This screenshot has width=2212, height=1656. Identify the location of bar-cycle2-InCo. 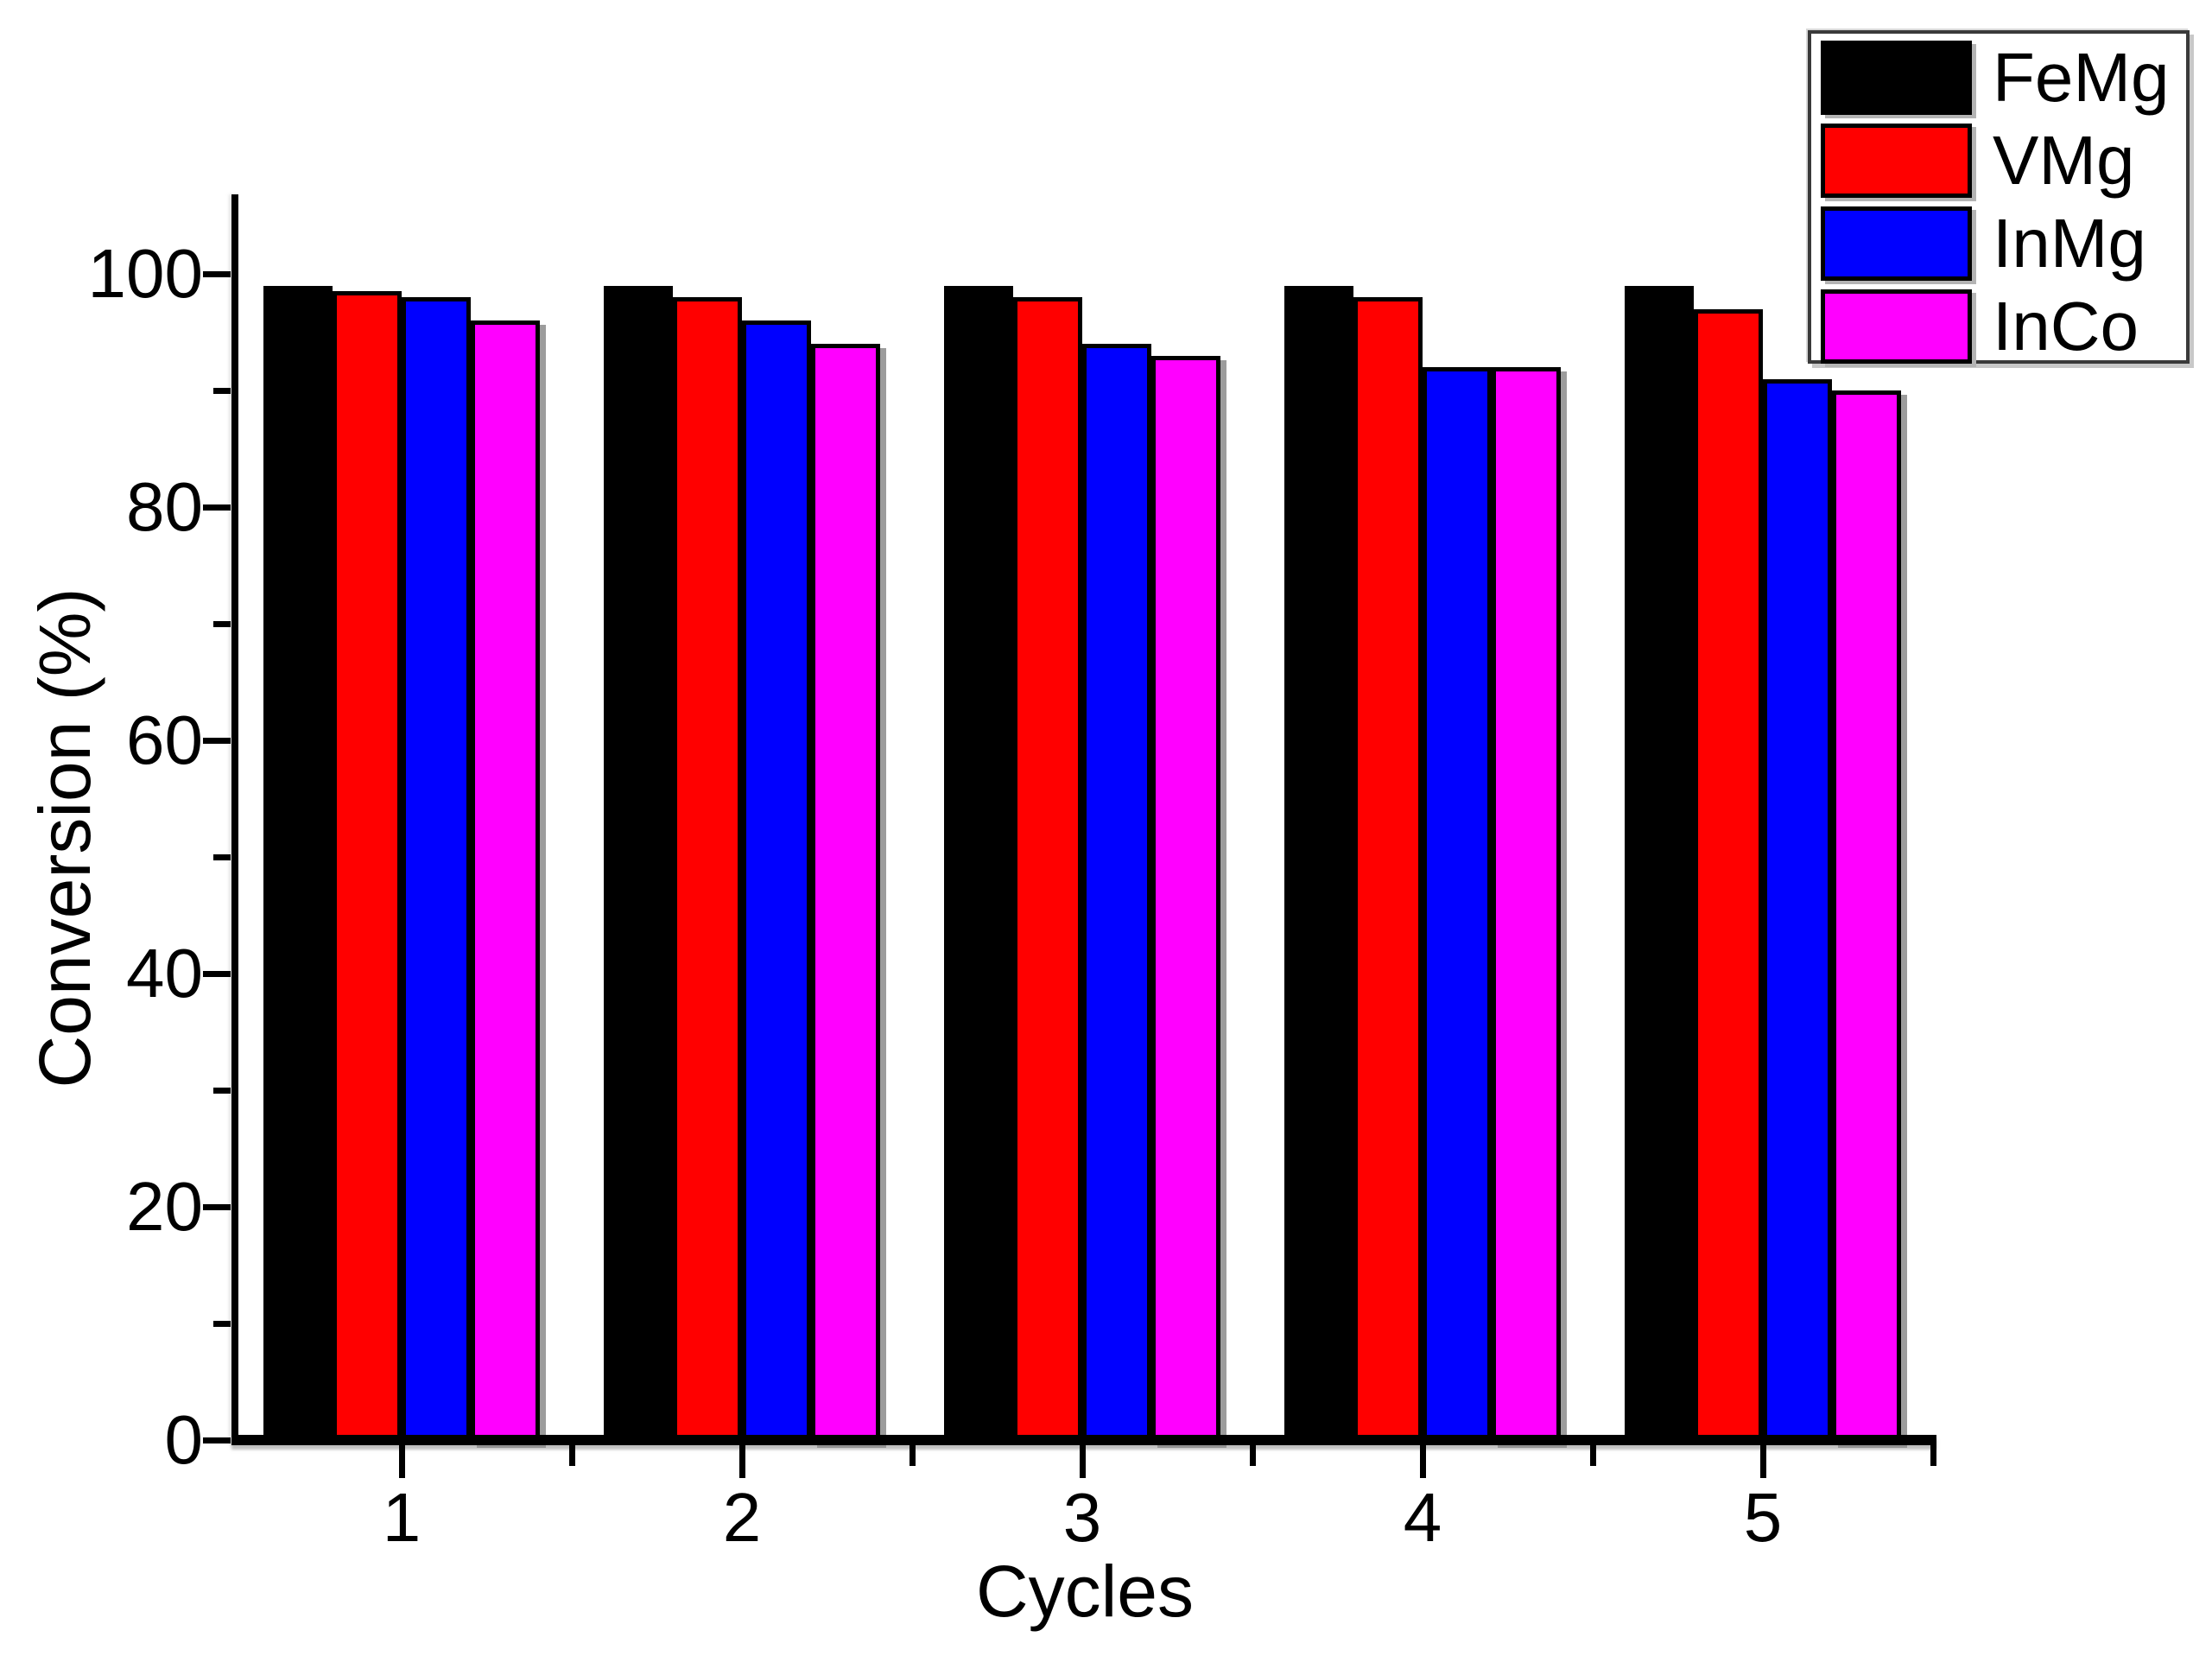
(845, 893).